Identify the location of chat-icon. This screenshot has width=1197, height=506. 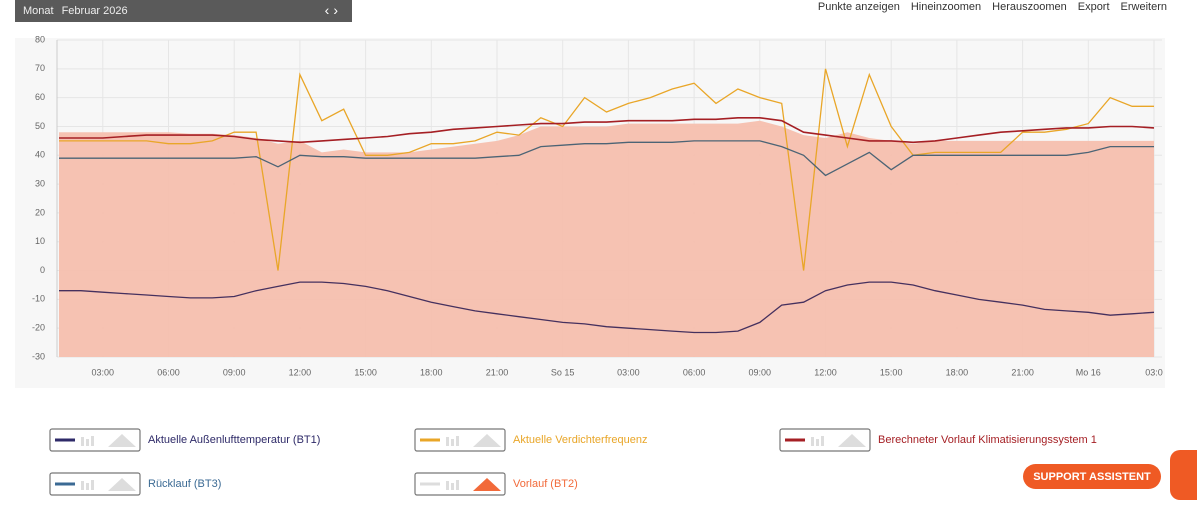
(1183, 475).